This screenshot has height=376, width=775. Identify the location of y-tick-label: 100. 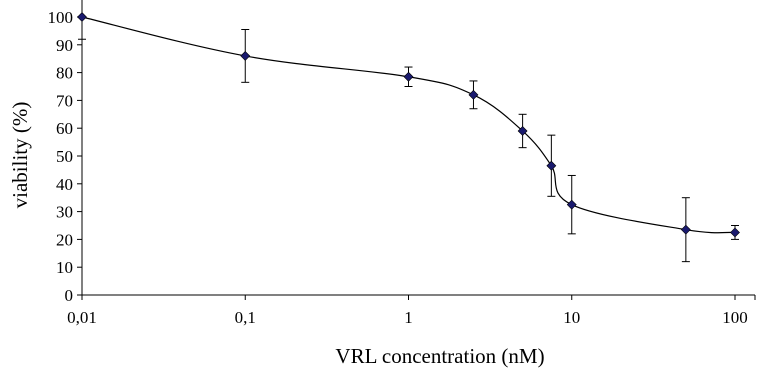
(61, 17).